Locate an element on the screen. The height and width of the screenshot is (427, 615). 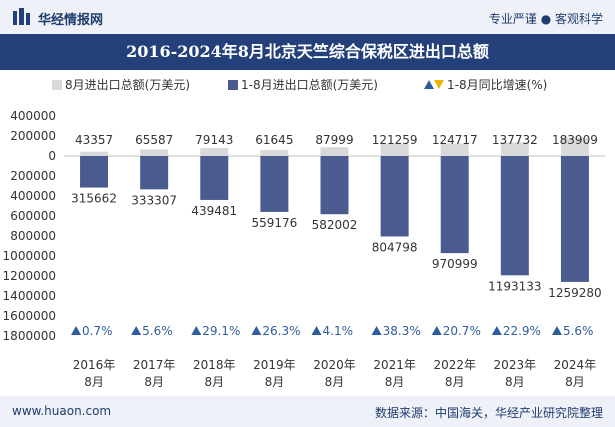
x-tick-label: 2022年 is located at coordinates (454, 365).